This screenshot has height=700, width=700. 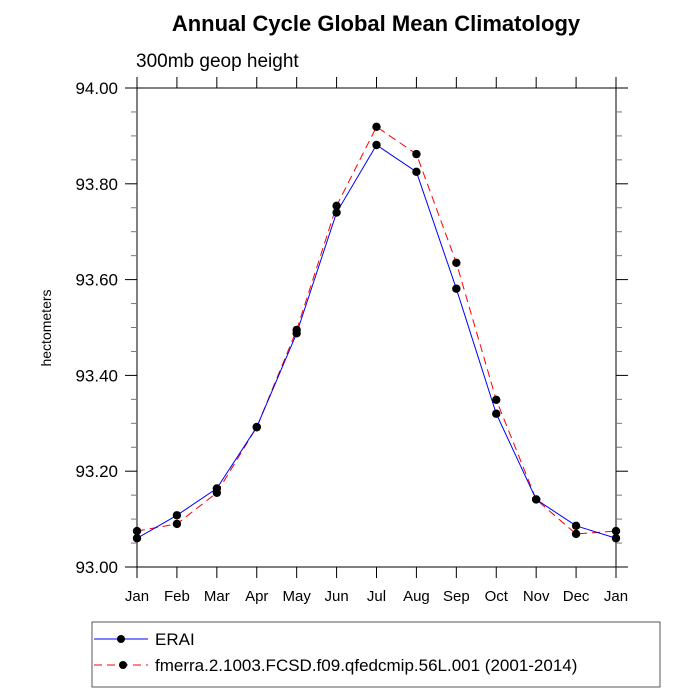 I want to click on y-tick-label: 93.40, so click(x=96, y=375).